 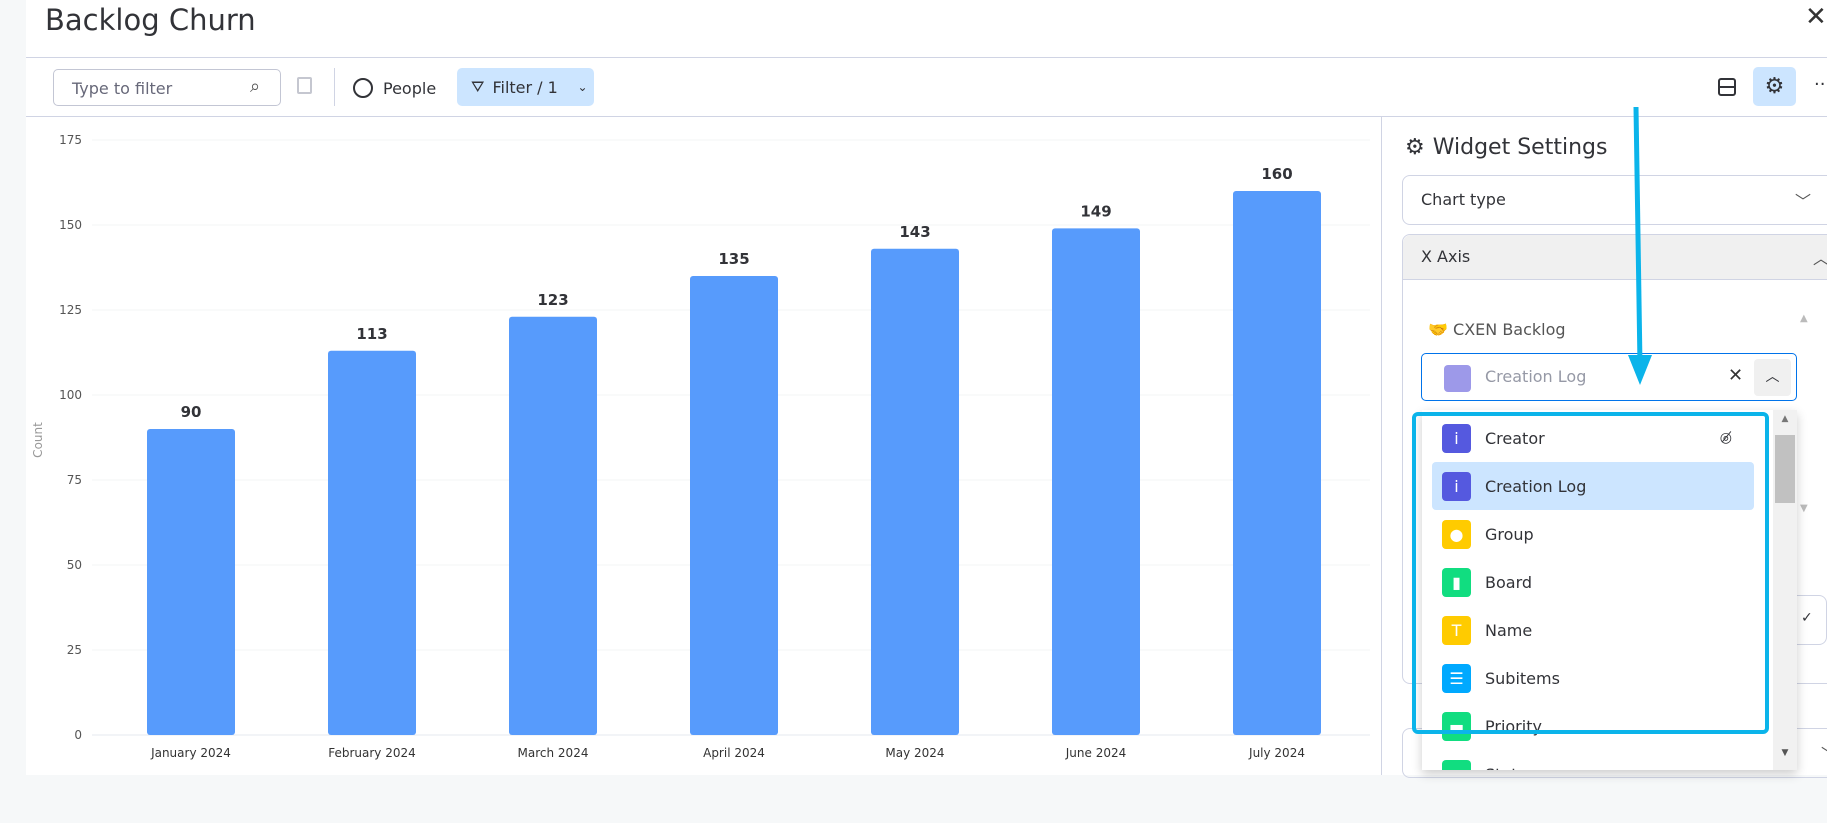 I want to click on filter-button: ⛛ Filter / 1, so click(x=514, y=87).